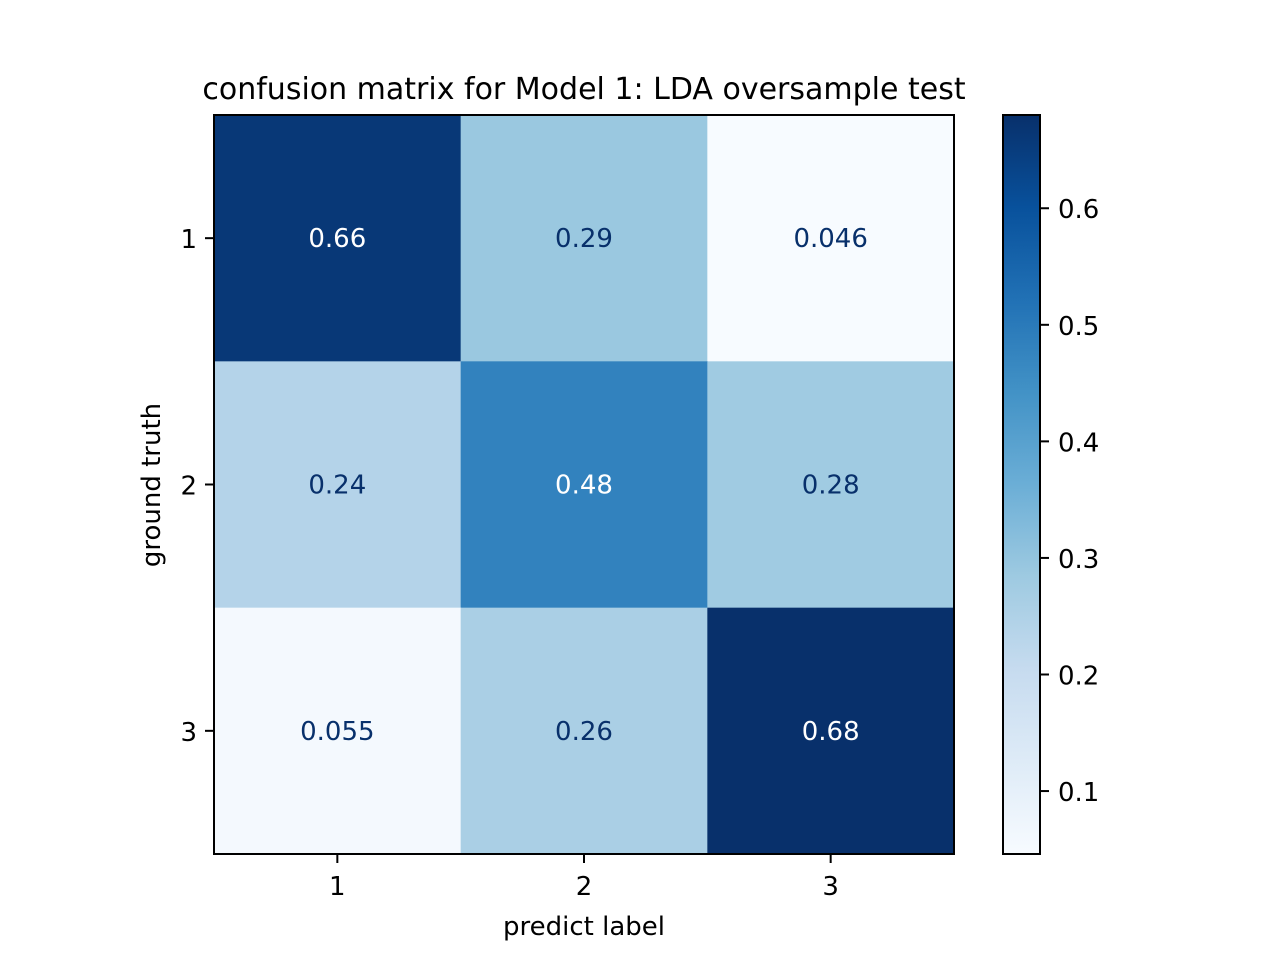 The height and width of the screenshot is (960, 1280). I want to click on x-tick-label: 1, so click(337, 887).